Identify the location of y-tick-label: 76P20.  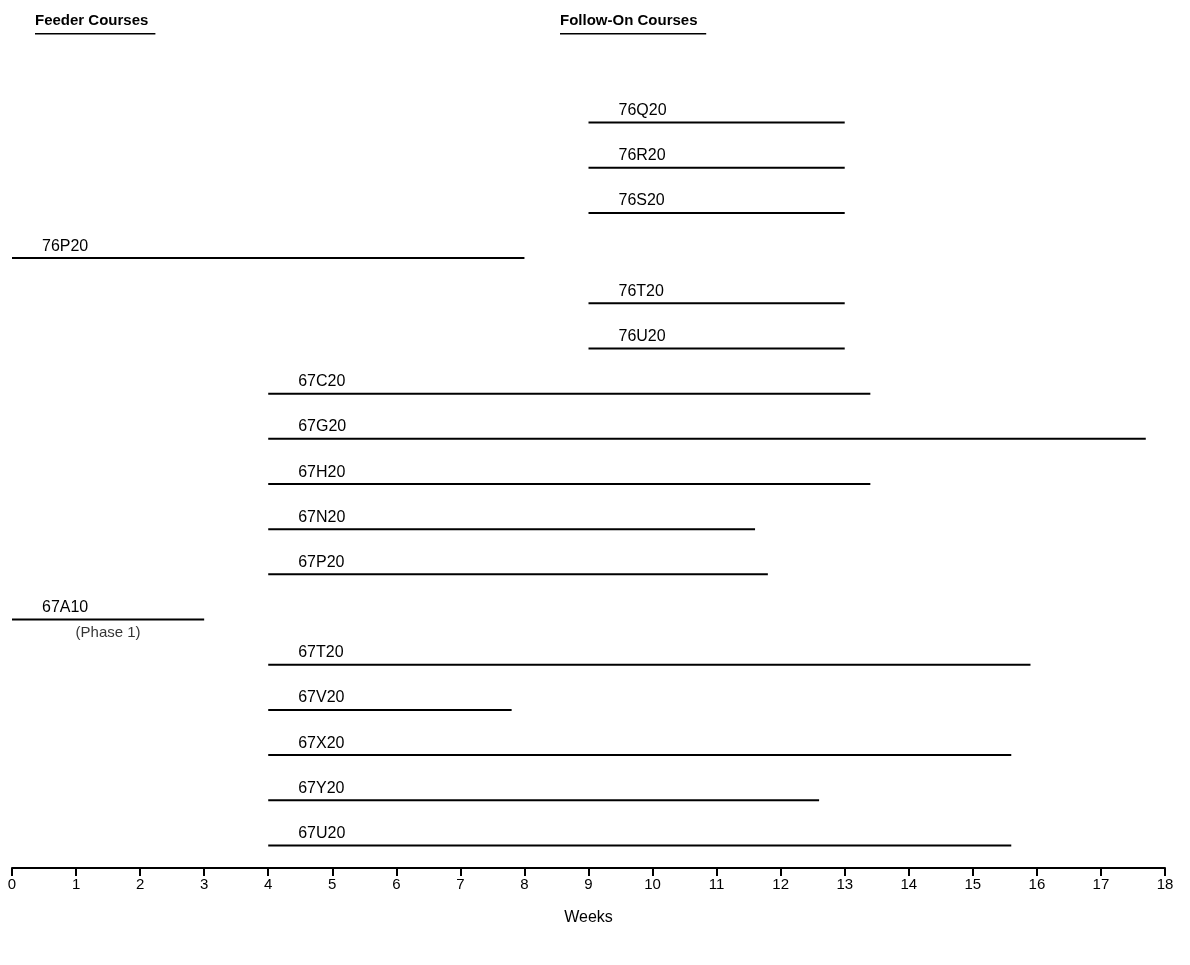
(65, 245).